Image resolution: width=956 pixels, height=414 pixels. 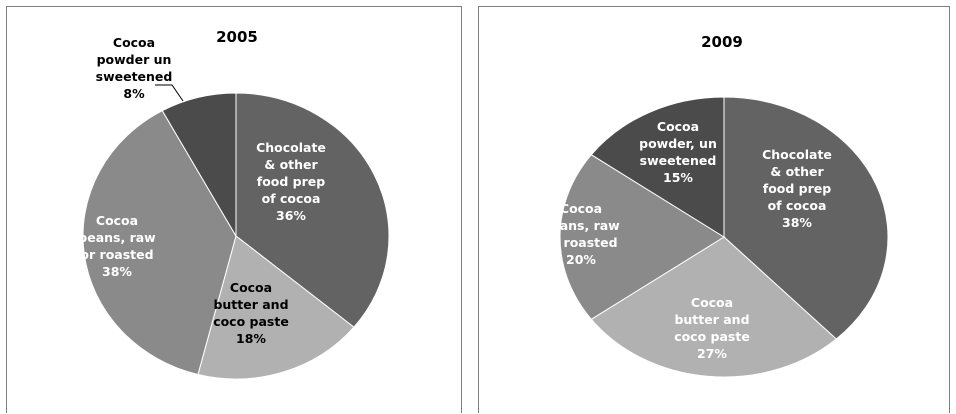 I want to click on chart-title: 2009, so click(x=722, y=42).